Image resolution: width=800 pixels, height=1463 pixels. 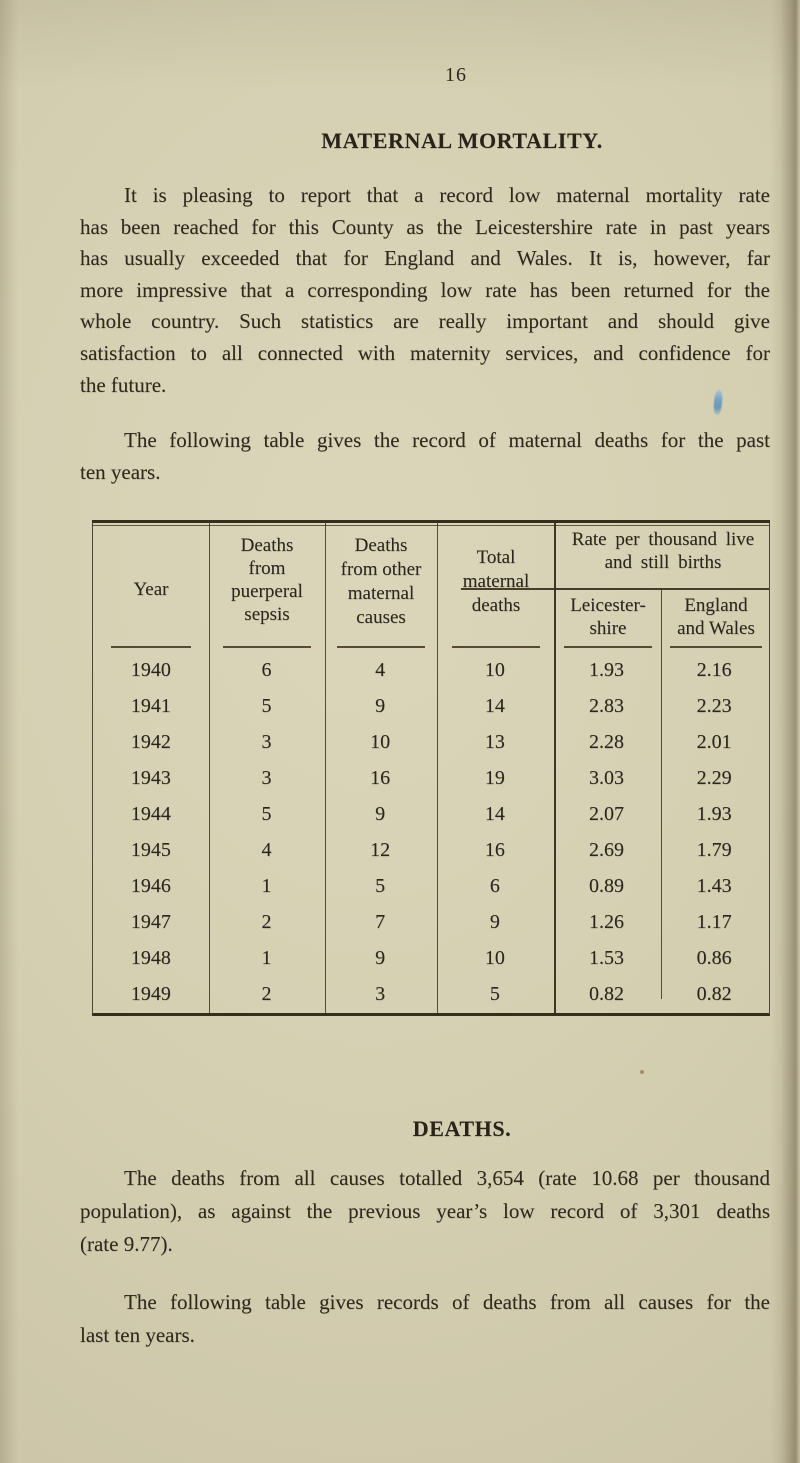 What do you see at coordinates (608, 628) in the screenshot?
I see `header-line: shire` at bounding box center [608, 628].